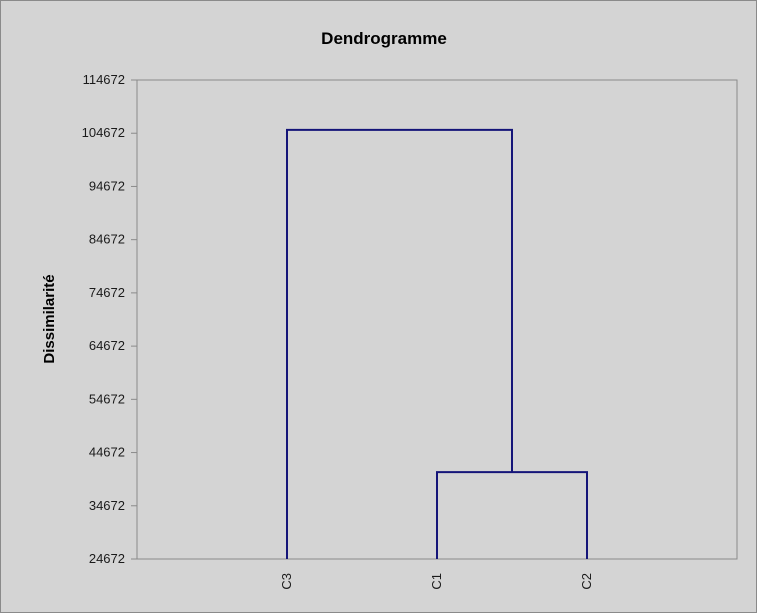 The height and width of the screenshot is (614, 757). I want to click on y-tick-label: 54672, so click(107, 398).